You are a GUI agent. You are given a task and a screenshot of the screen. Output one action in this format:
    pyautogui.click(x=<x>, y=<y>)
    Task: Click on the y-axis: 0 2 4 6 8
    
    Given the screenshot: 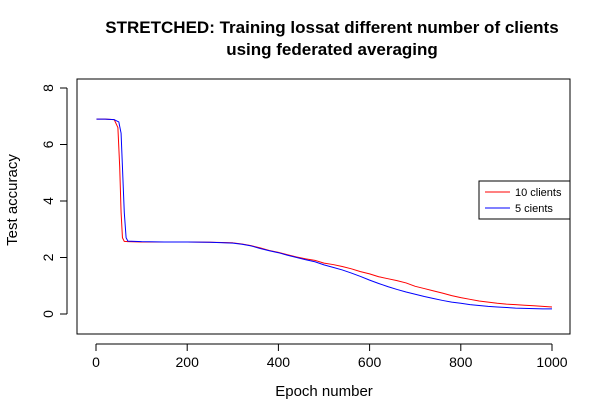 What is the action you would take?
    pyautogui.click(x=54, y=201)
    